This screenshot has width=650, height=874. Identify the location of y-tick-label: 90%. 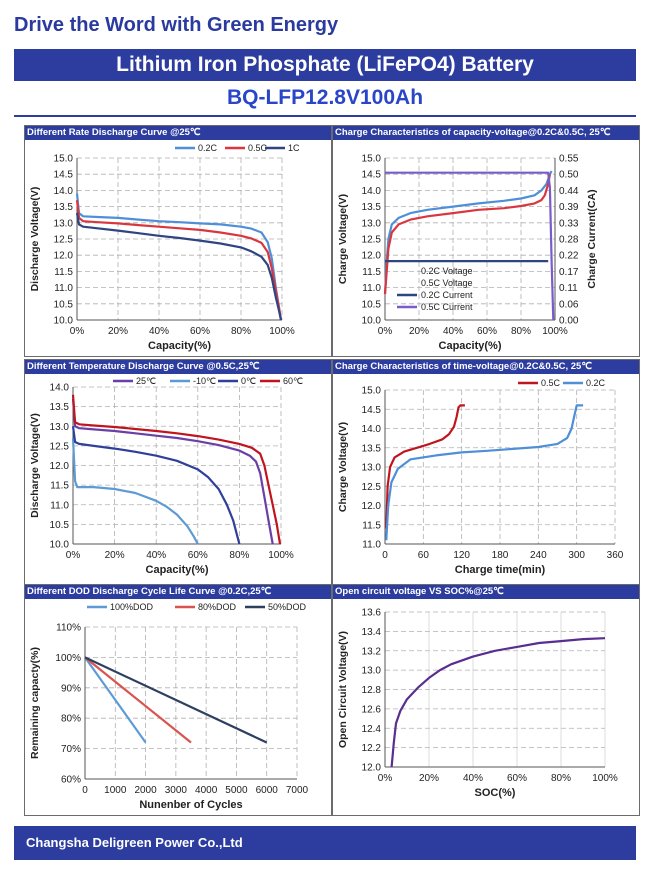
(71, 688).